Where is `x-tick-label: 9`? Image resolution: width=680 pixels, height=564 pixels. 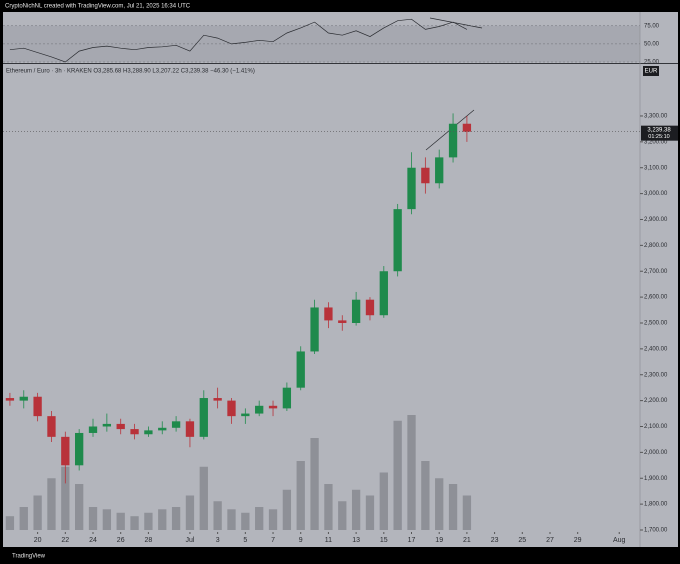
x-tick-label: 9 is located at coordinates (301, 540).